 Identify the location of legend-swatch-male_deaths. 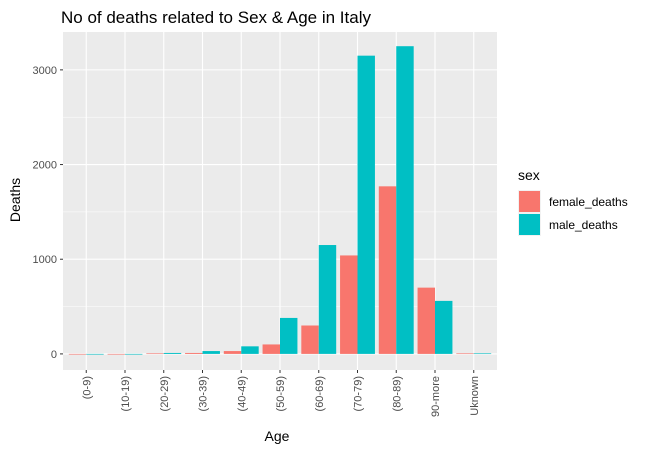
(529, 224).